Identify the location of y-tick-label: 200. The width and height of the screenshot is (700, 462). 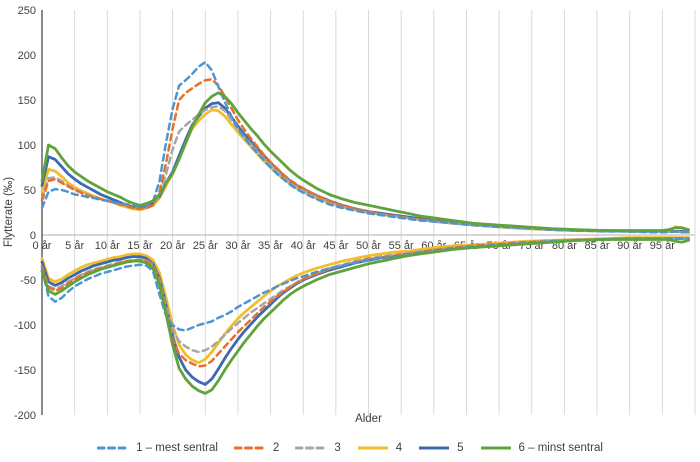
(27, 56).